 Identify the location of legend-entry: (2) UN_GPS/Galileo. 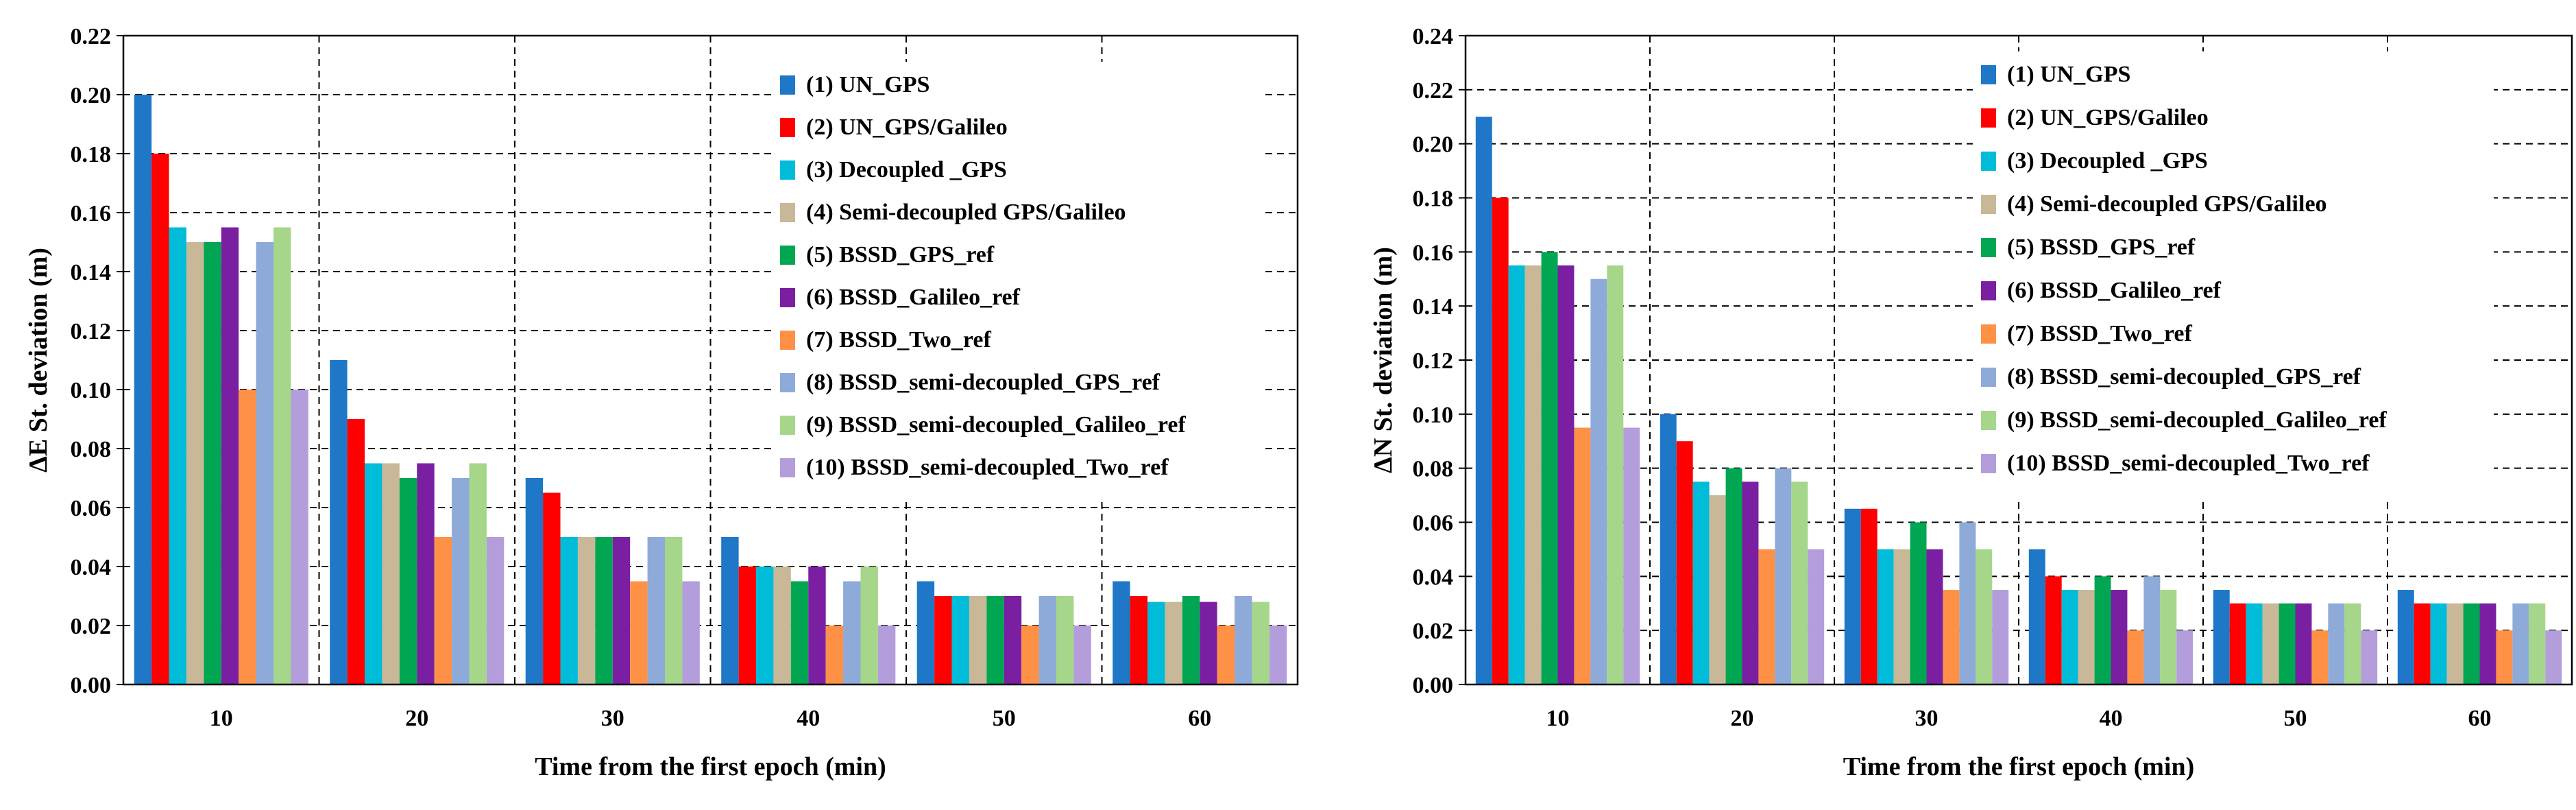
(2108, 117).